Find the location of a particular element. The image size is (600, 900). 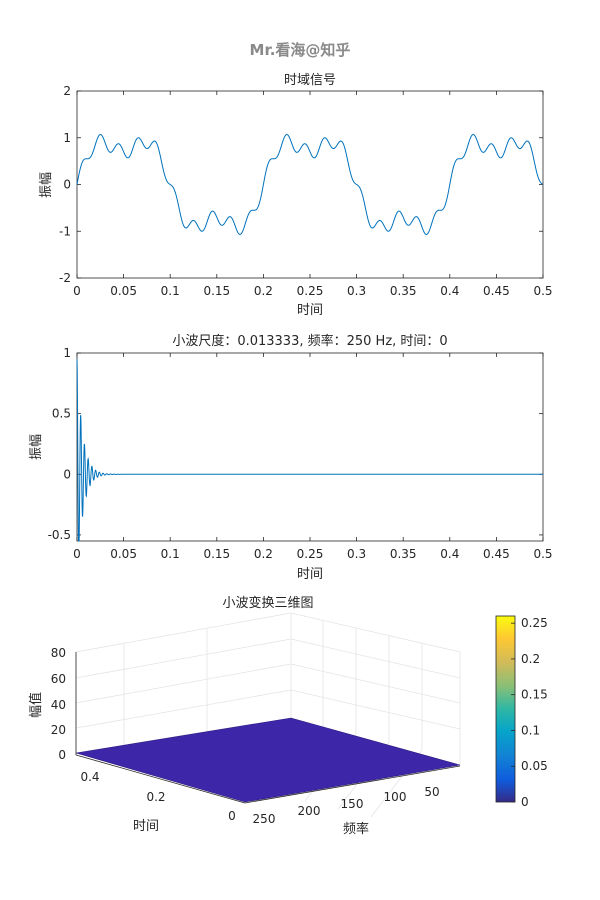

watermark-text: Mr.看海@知乎 is located at coordinates (300, 50).